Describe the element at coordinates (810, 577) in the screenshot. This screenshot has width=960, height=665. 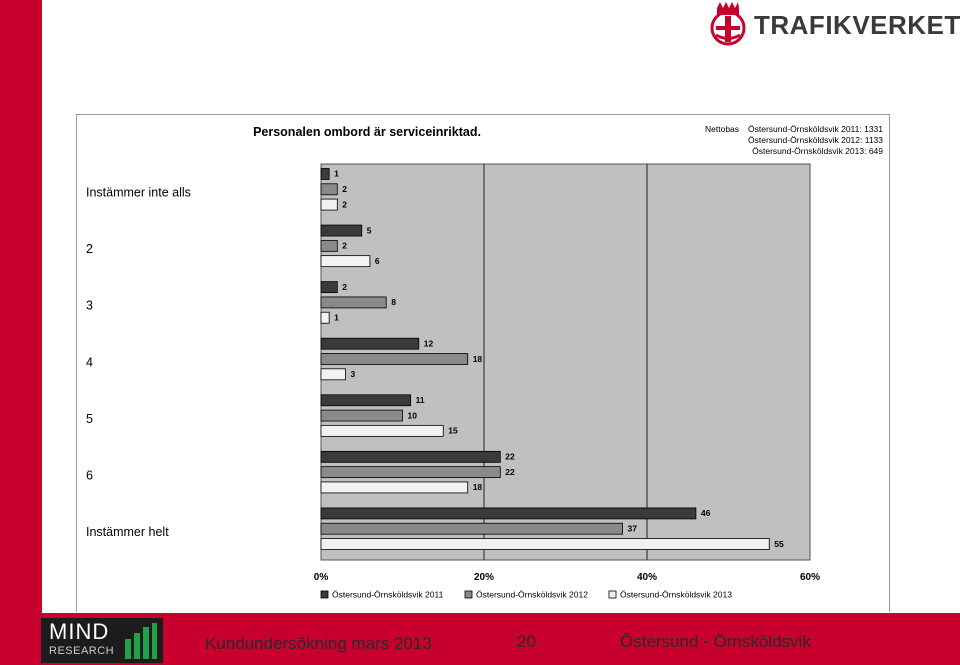
I see `x-tick-label: 60%` at that location.